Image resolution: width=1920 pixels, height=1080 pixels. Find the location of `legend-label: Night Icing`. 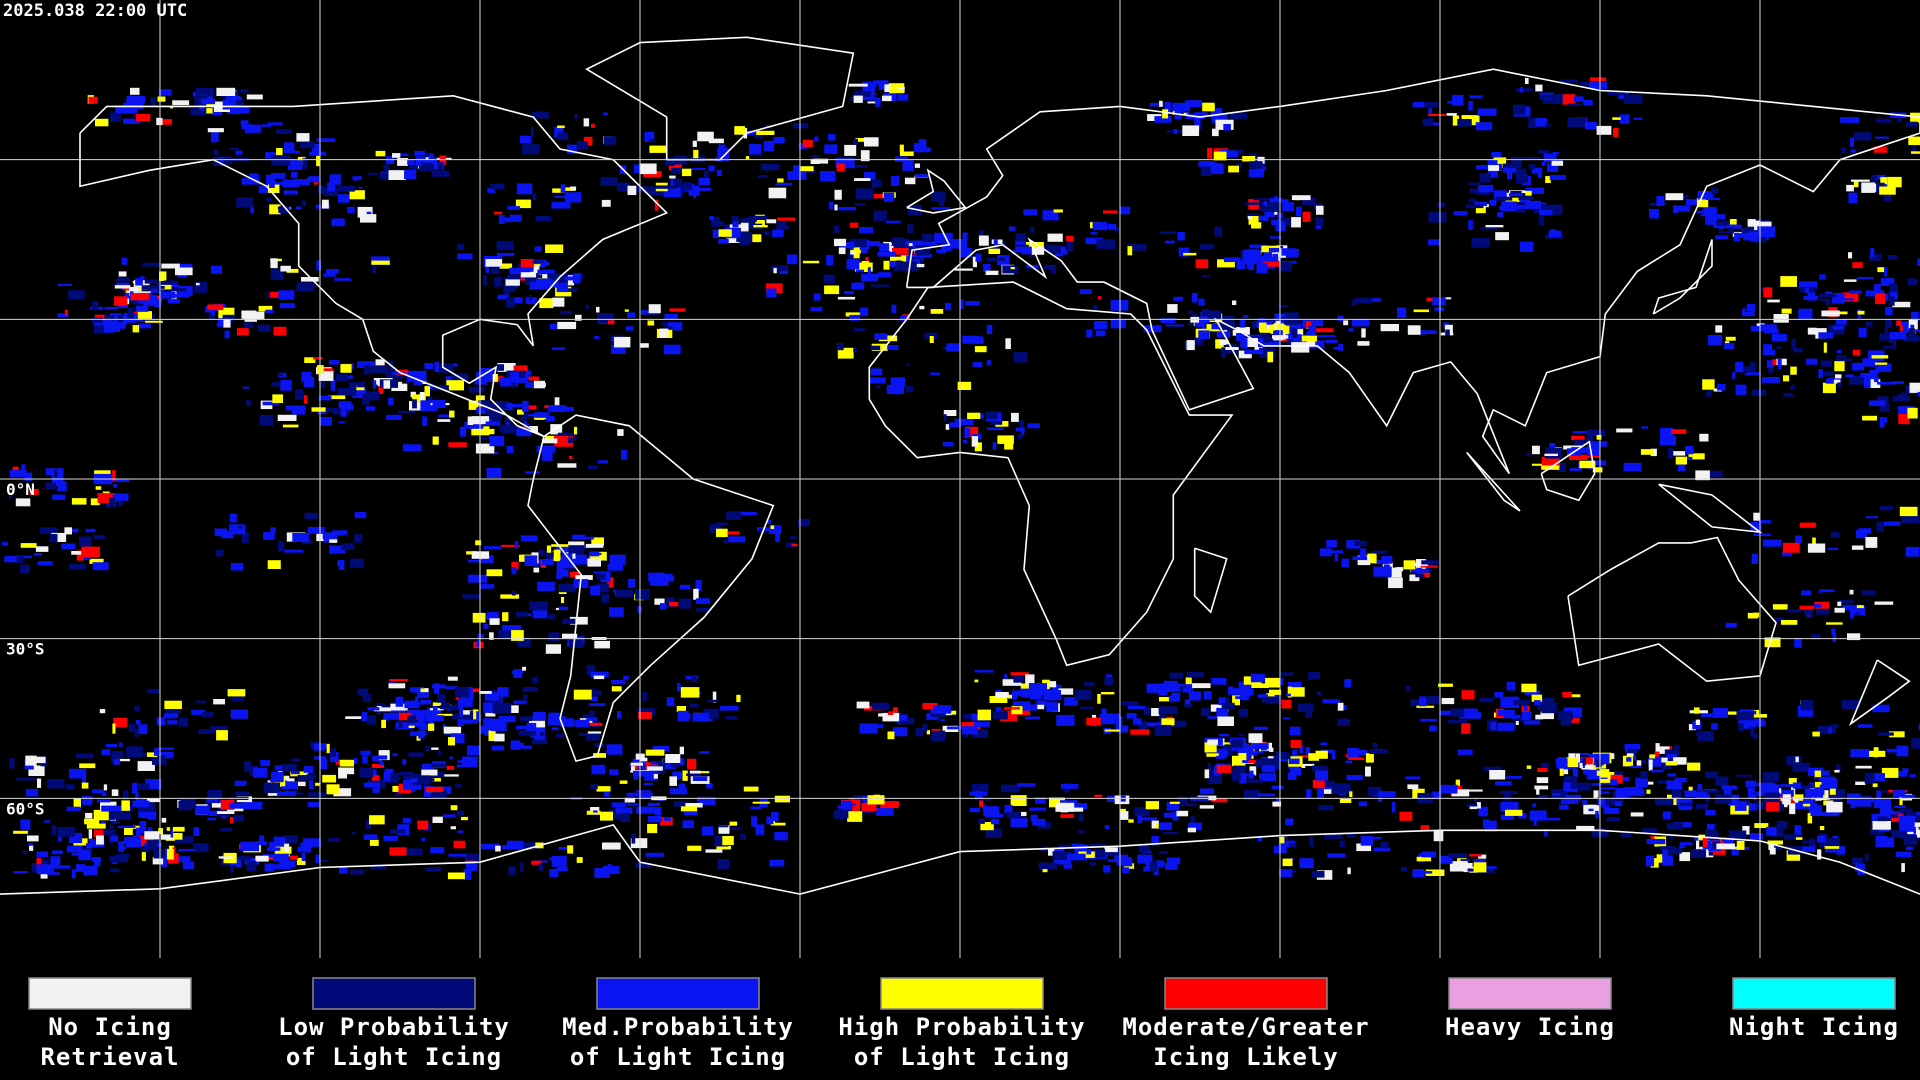

legend-label: Night Icing is located at coordinates (1814, 1027).